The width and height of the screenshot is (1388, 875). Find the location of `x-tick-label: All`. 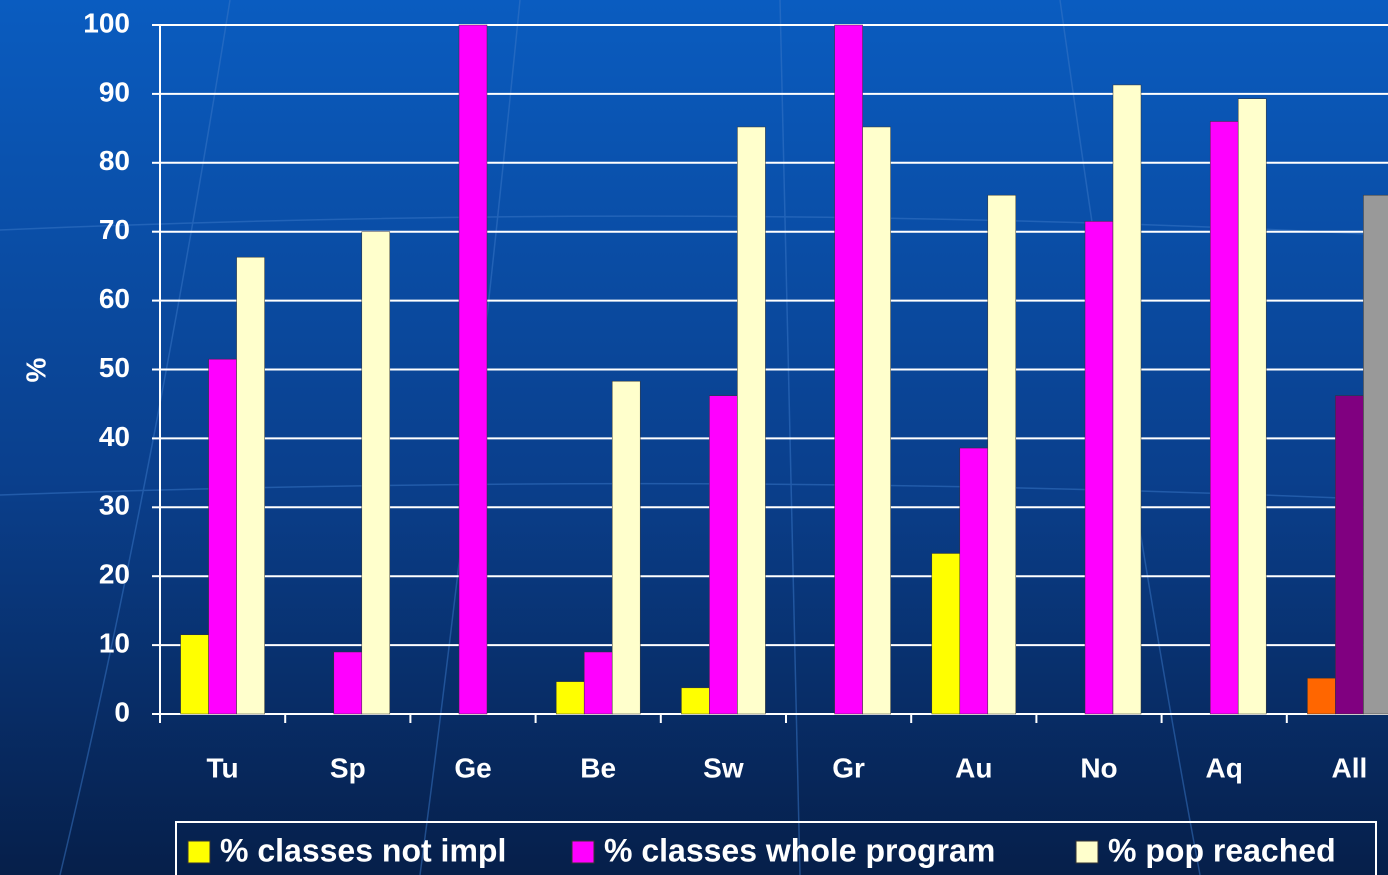

x-tick-label: All is located at coordinates (1350, 767).